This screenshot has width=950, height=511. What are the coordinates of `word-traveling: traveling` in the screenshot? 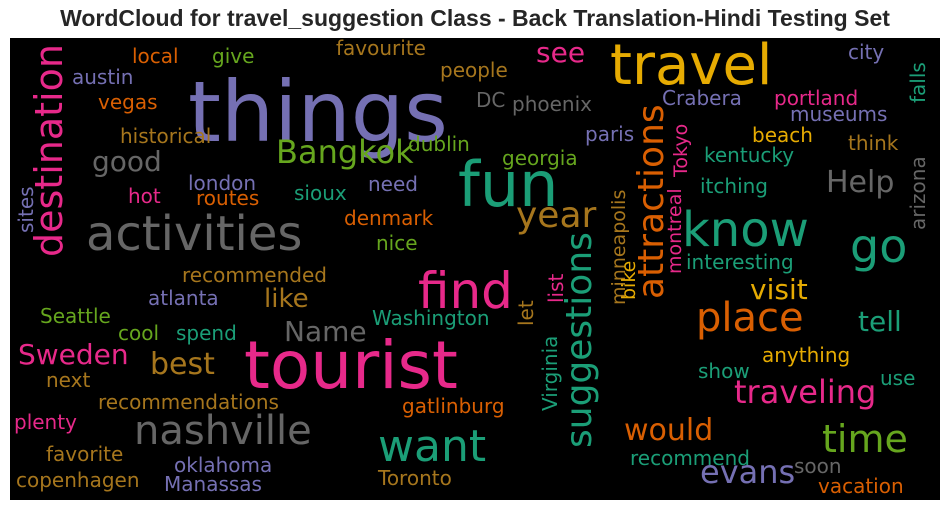 It's located at (805, 392).